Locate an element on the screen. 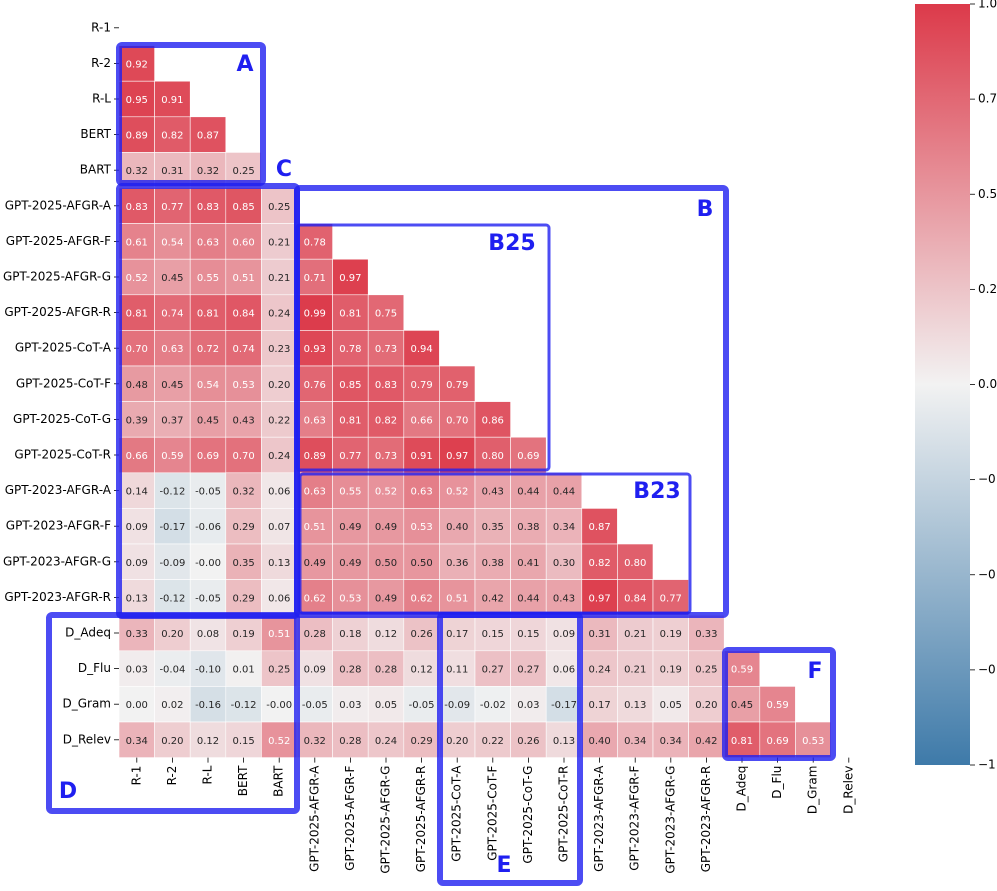 This screenshot has width=997, height=891. cell-label: 0.80 is located at coordinates (493, 456).